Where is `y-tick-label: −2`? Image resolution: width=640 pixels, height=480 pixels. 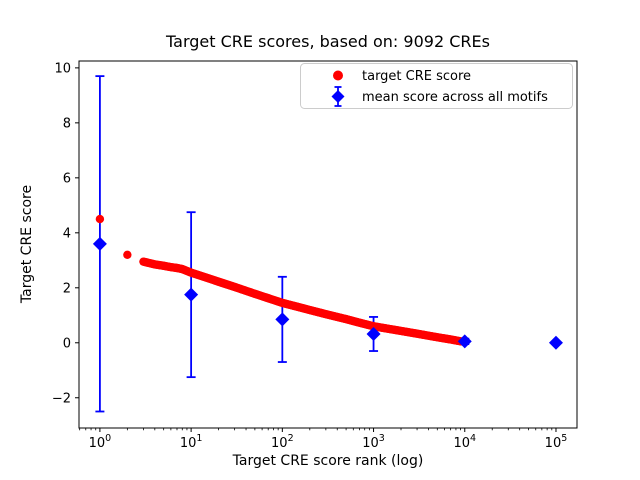 y-tick-label: −2 is located at coordinates (61, 398).